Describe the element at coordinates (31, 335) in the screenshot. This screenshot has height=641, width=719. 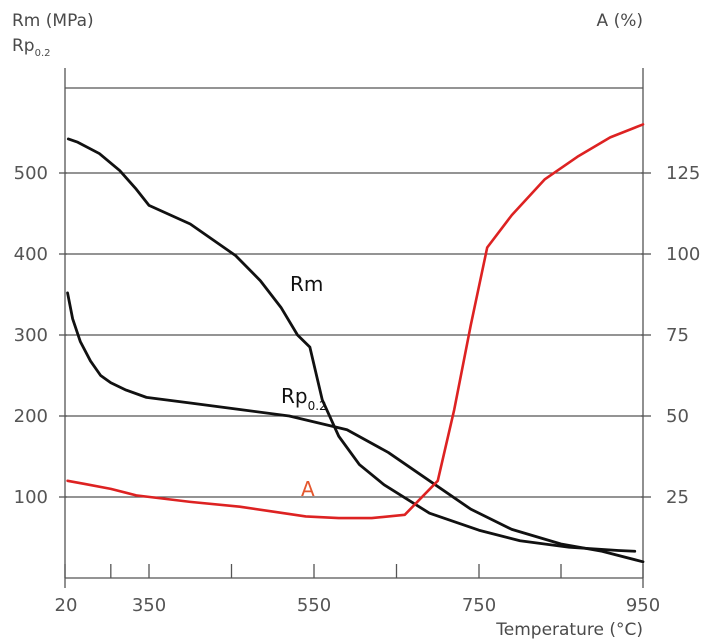
I see `left-tick-label: 300` at that location.